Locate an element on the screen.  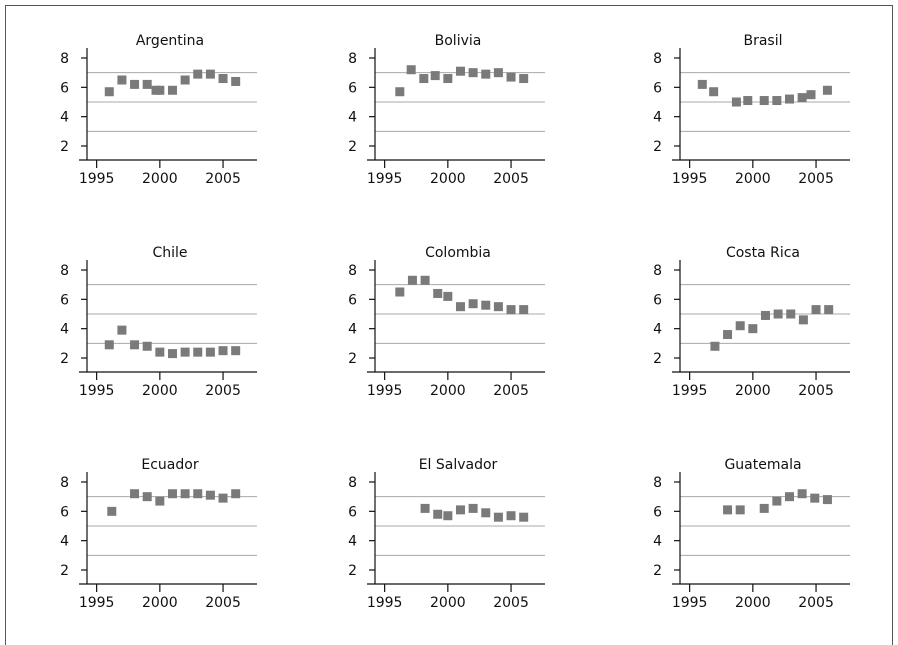
panel-title-guatemala: Guatemala is located at coordinates (762, 465).